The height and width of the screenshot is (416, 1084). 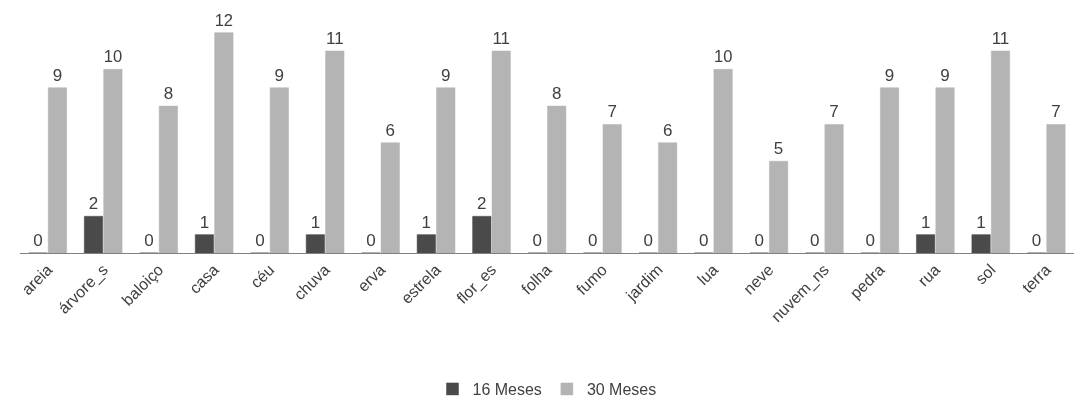 I want to click on data-label: 5, so click(x=778, y=149).